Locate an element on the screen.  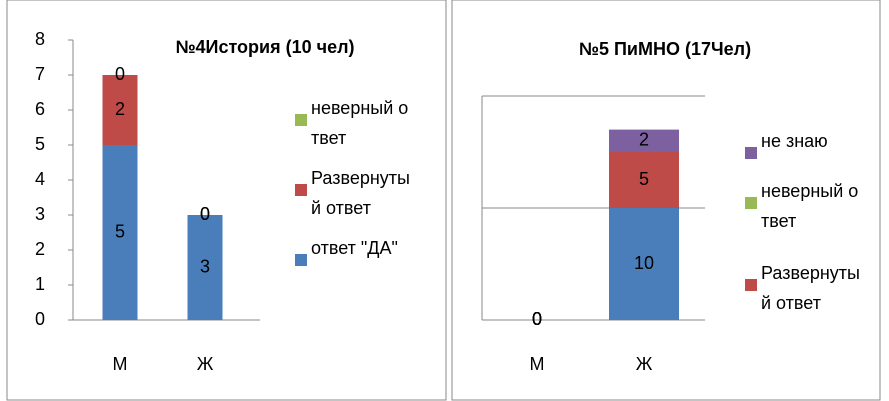
chart-title: №4История (10 чел) is located at coordinates (264, 47).